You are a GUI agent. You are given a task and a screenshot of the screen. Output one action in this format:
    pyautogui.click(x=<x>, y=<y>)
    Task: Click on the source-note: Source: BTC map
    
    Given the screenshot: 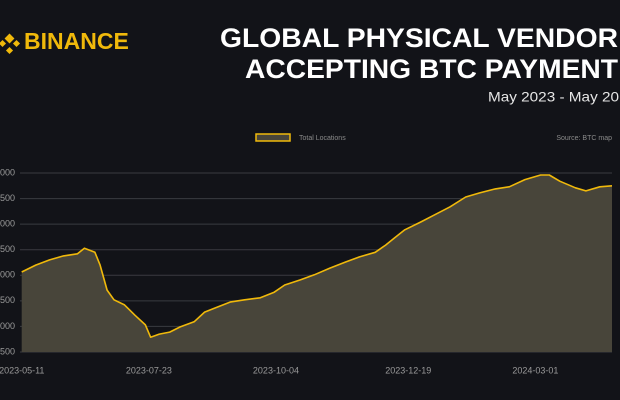 What is the action you would take?
    pyautogui.click(x=584, y=138)
    